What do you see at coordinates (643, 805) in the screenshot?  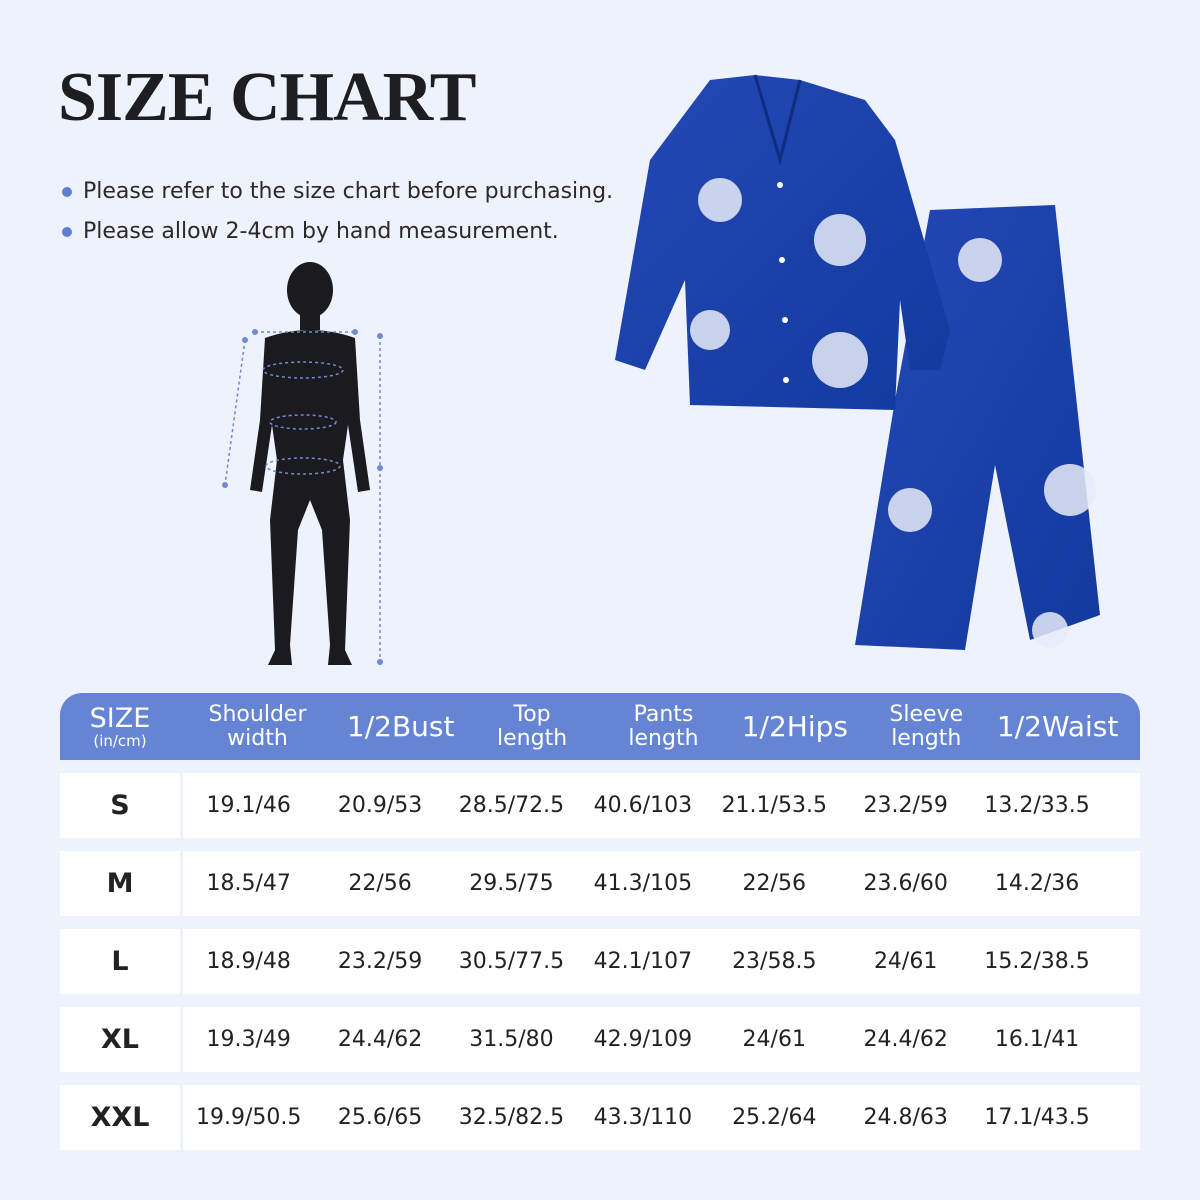 I see `measurement-cell: 40.6/103` at bounding box center [643, 805].